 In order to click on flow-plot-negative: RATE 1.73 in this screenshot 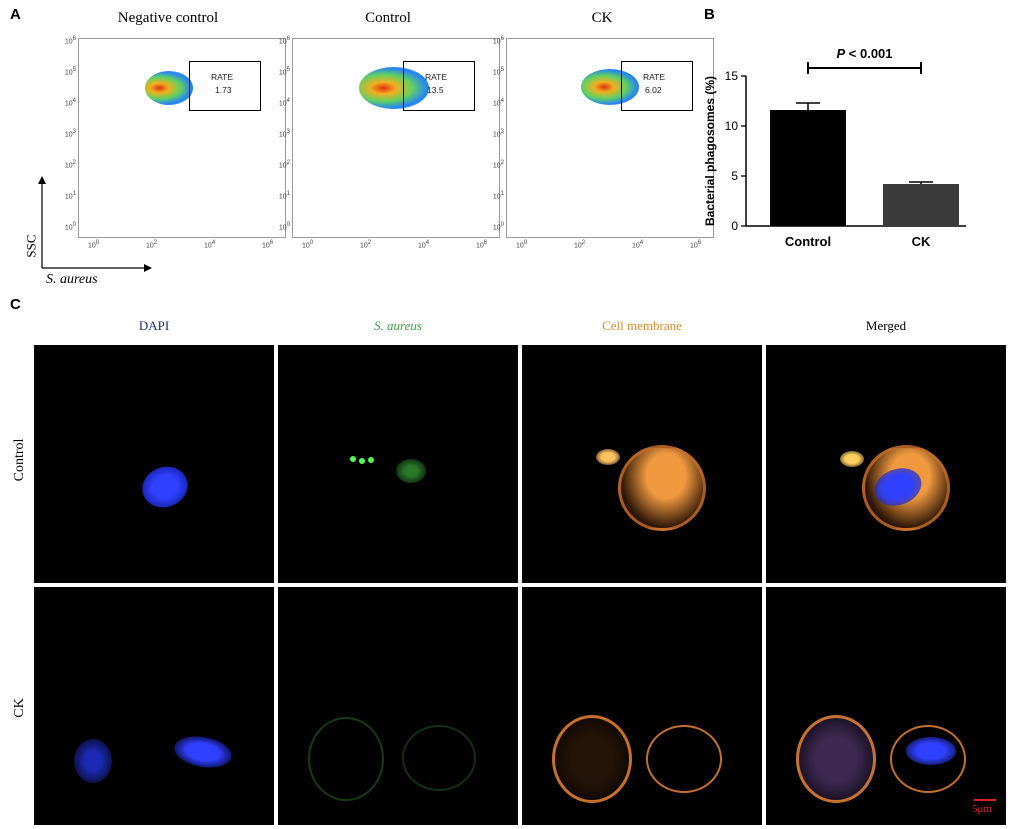, I will do `click(182, 138)`.